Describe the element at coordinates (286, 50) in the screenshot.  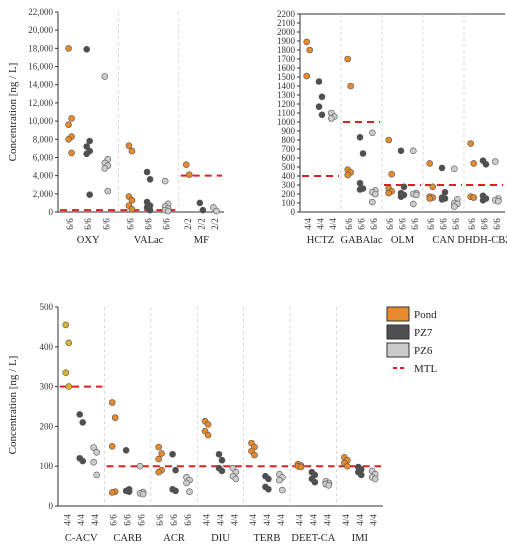
I see `y-tick-label: 1800` at that location.